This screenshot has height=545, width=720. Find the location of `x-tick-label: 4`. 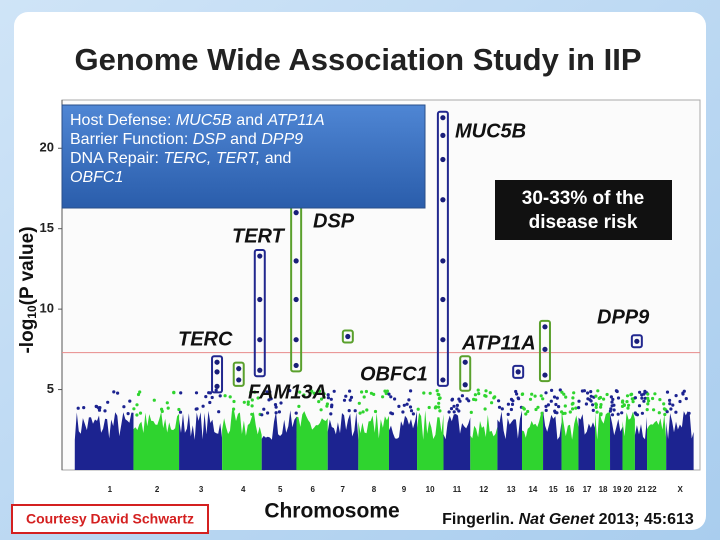

x-tick-label: 4 is located at coordinates (243, 489).